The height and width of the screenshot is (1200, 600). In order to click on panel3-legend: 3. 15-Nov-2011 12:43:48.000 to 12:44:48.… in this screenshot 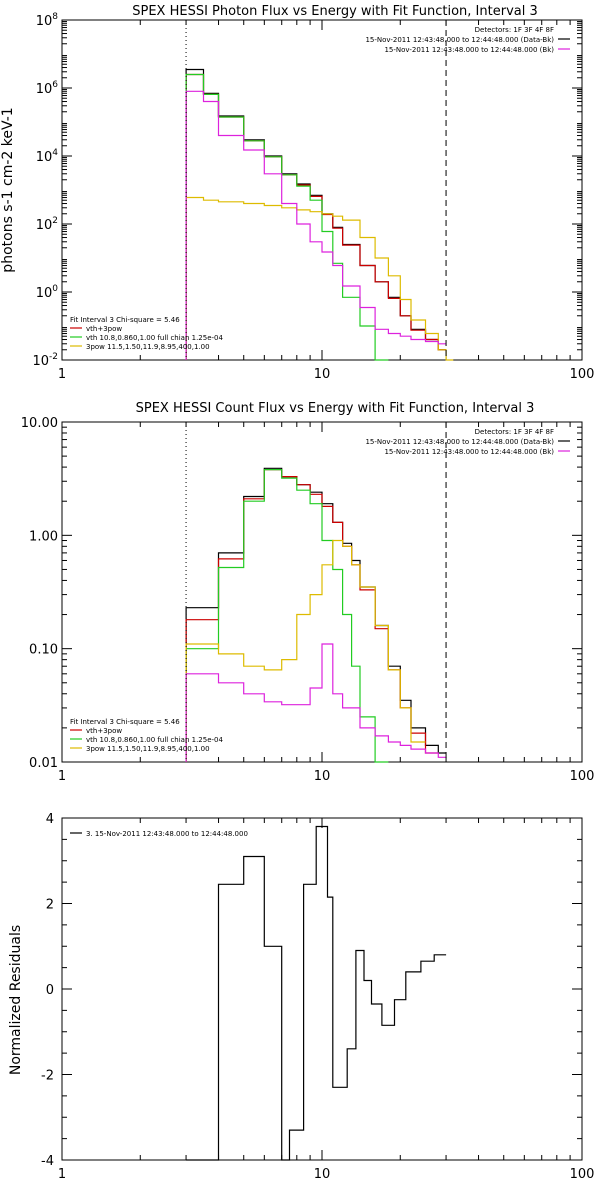, I will do `click(159, 834)`.